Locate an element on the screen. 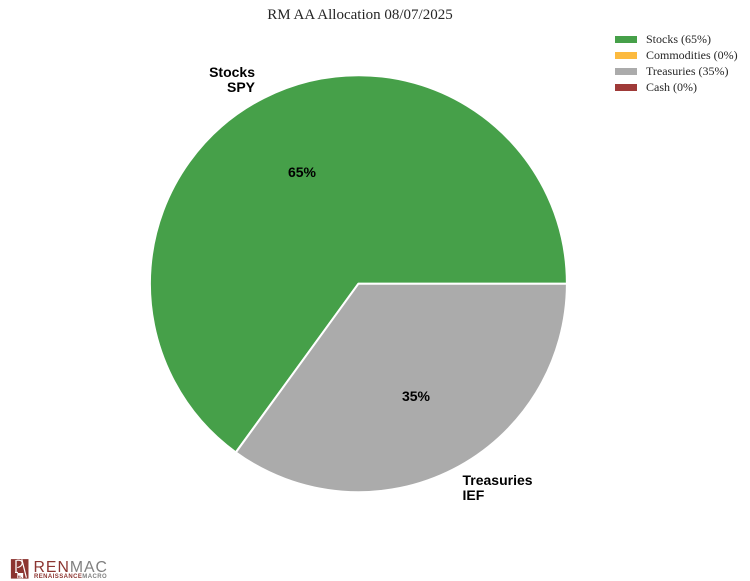  svg-text: RENAISSANCEMACRO is located at coordinates (70, 577).